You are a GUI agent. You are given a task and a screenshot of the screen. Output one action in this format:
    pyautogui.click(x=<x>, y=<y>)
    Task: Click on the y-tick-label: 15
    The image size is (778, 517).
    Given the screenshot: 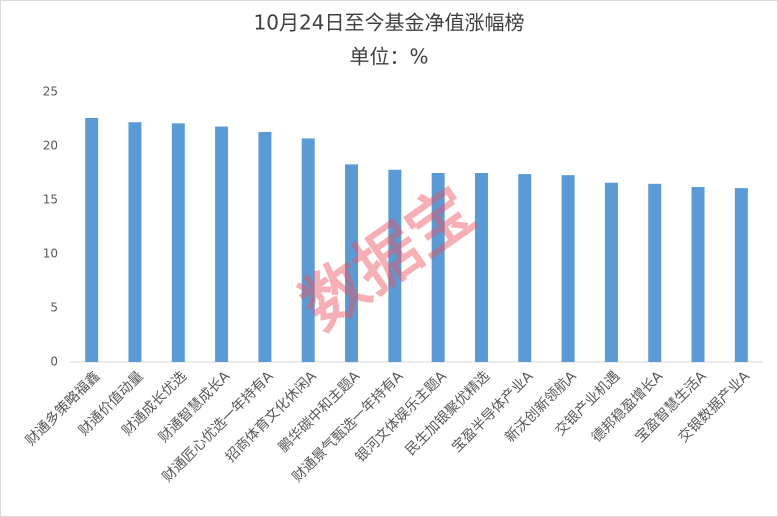 What is the action you would take?
    pyautogui.click(x=50, y=200)
    